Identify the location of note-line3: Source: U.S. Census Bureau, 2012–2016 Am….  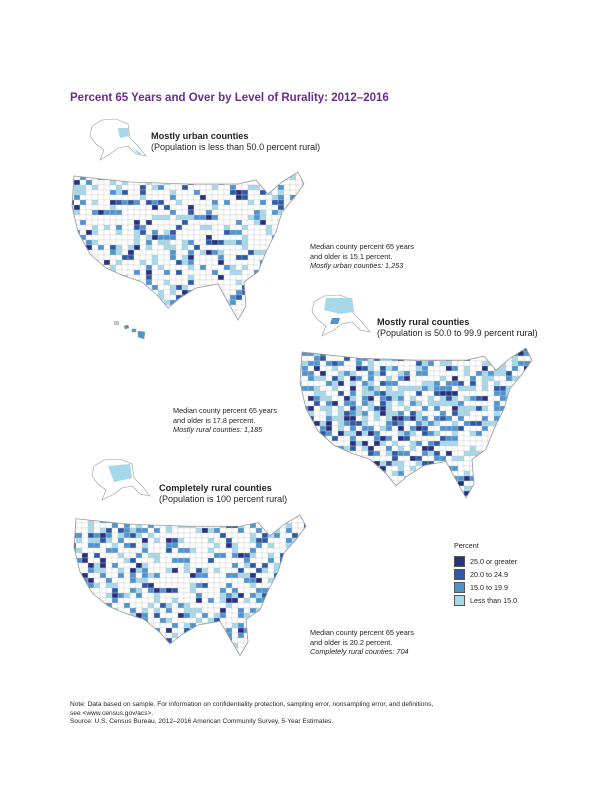
(202, 722).